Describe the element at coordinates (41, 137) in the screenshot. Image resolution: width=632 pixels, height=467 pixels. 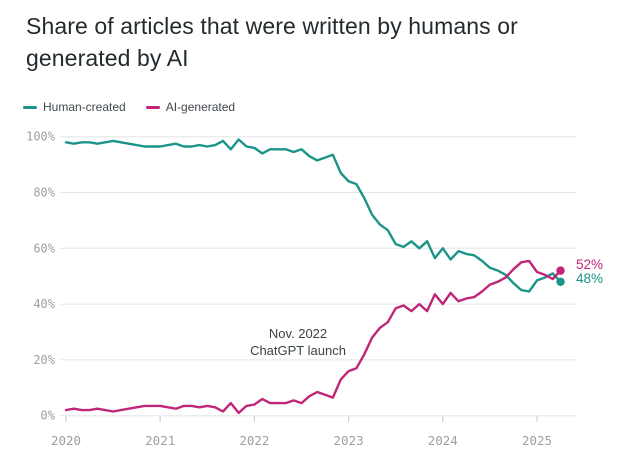
I see `y-axis-label-100%: 100%` at that location.